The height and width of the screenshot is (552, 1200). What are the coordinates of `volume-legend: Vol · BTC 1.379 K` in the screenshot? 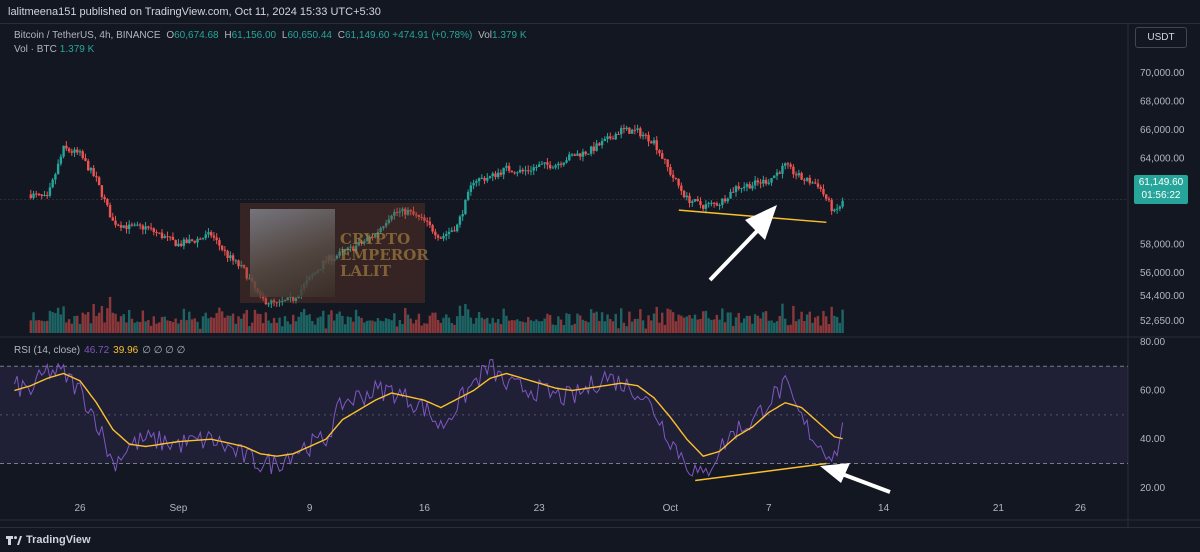 It's located at (54, 49).